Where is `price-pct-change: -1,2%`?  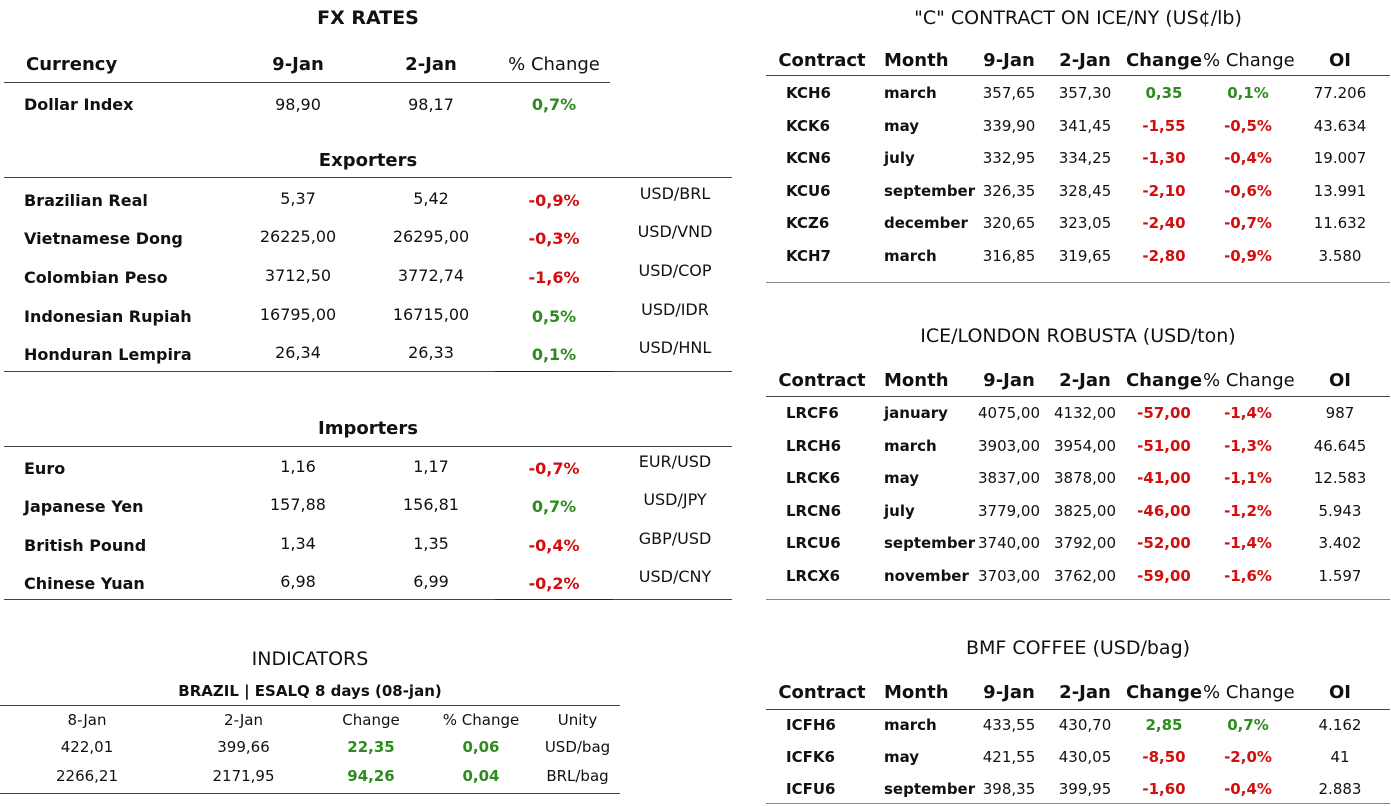 price-pct-change: -1,2% is located at coordinates (1248, 511).